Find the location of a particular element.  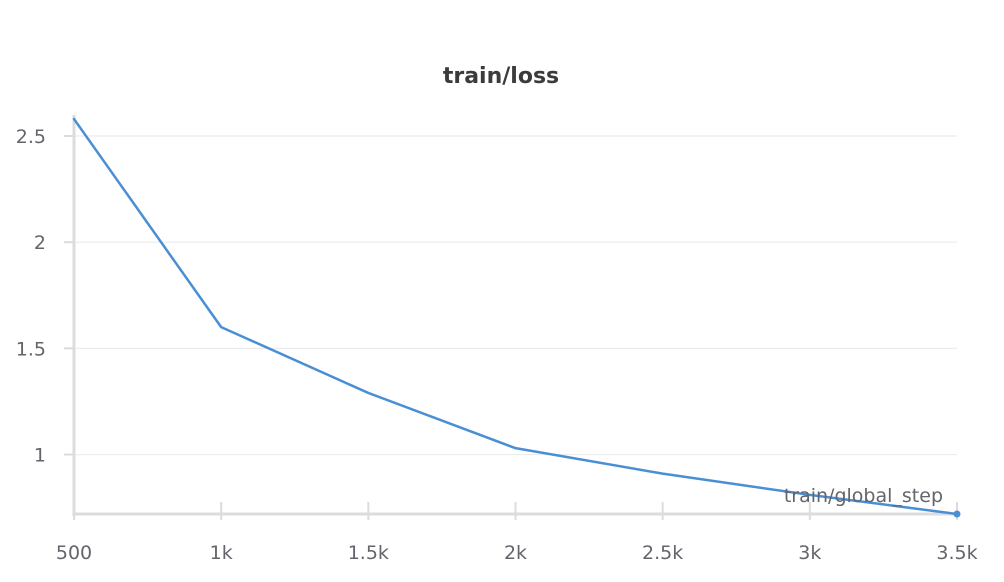

x-axis-title: train/global_step is located at coordinates (863, 496).